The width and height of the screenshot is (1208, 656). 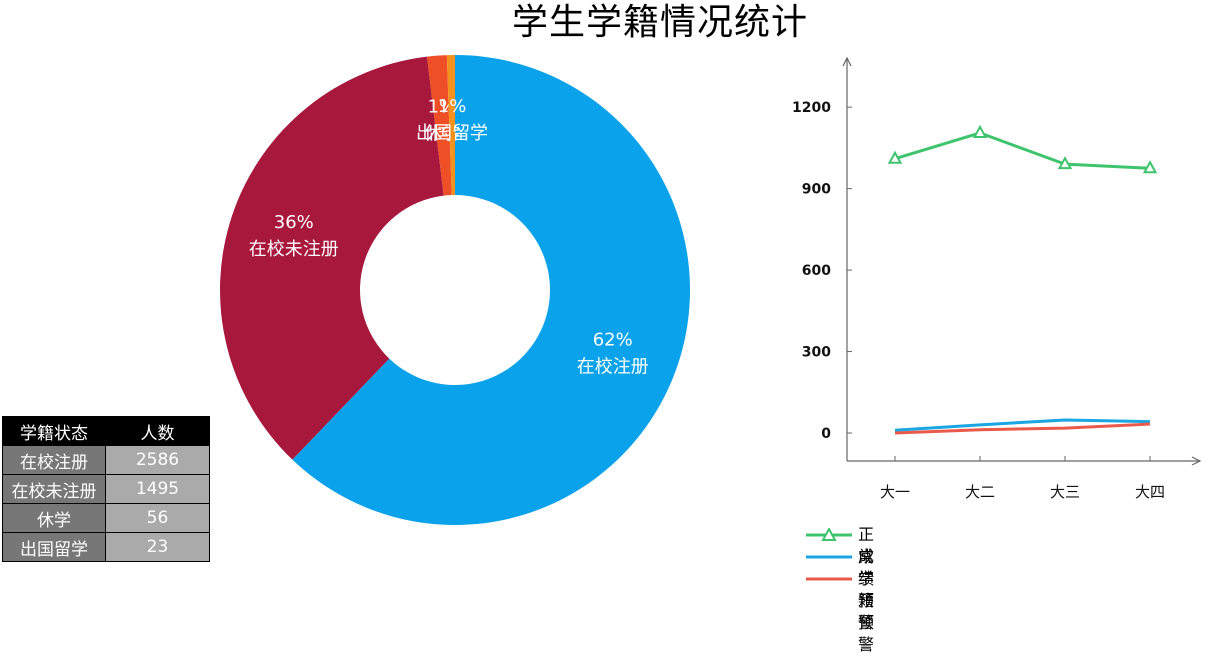 I want to click on x-tick-label: 大四, so click(x=1150, y=492).